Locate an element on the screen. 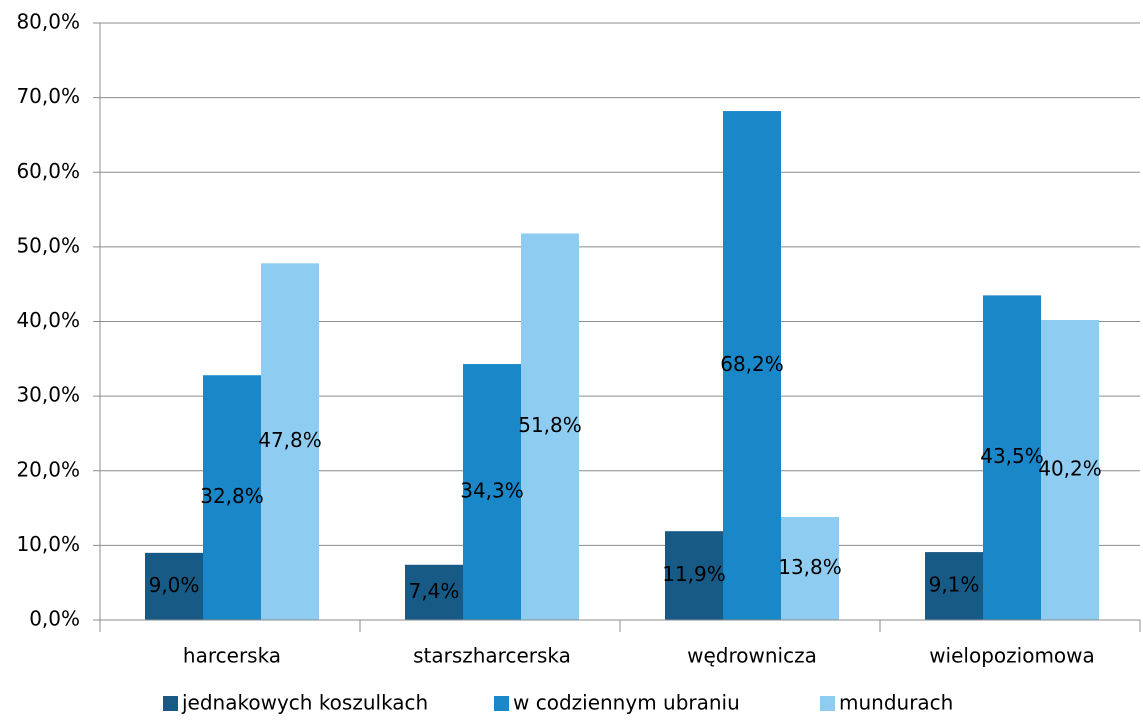  data-label: 68,2% is located at coordinates (752, 364).